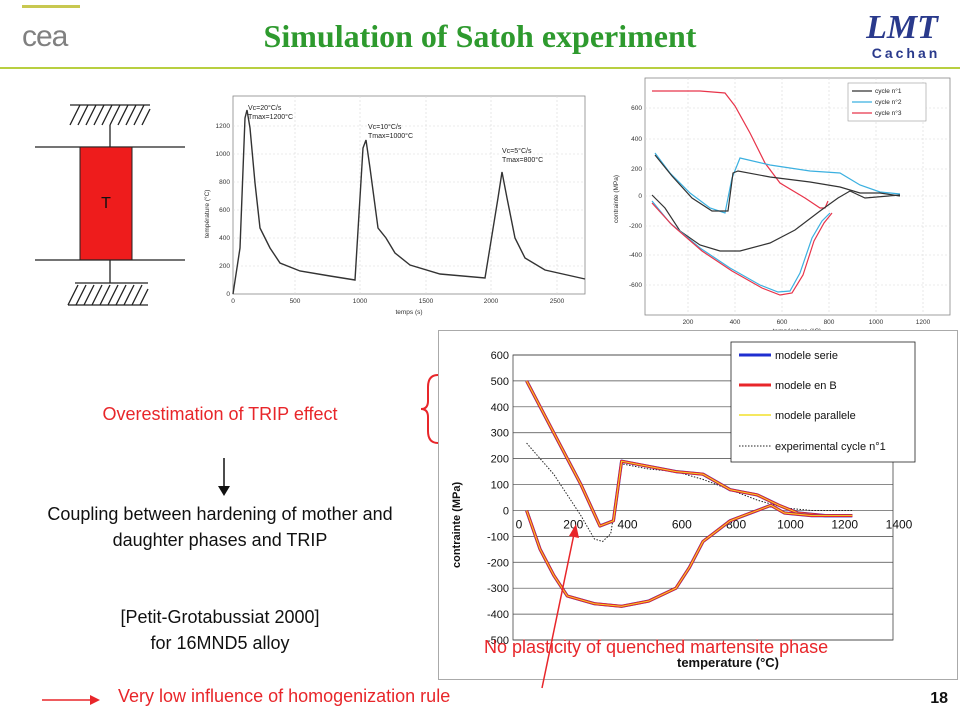 Image resolution: width=960 pixels, height=720 pixels. I want to click on legend-serie: modele serie, so click(806, 356).